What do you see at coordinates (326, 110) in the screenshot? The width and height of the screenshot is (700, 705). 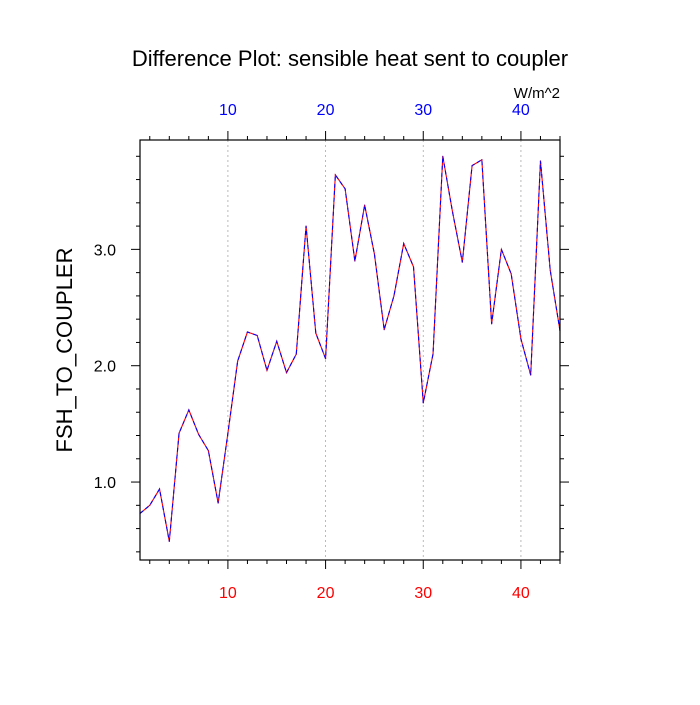 I see `x-tick-label-top: 20` at bounding box center [326, 110].